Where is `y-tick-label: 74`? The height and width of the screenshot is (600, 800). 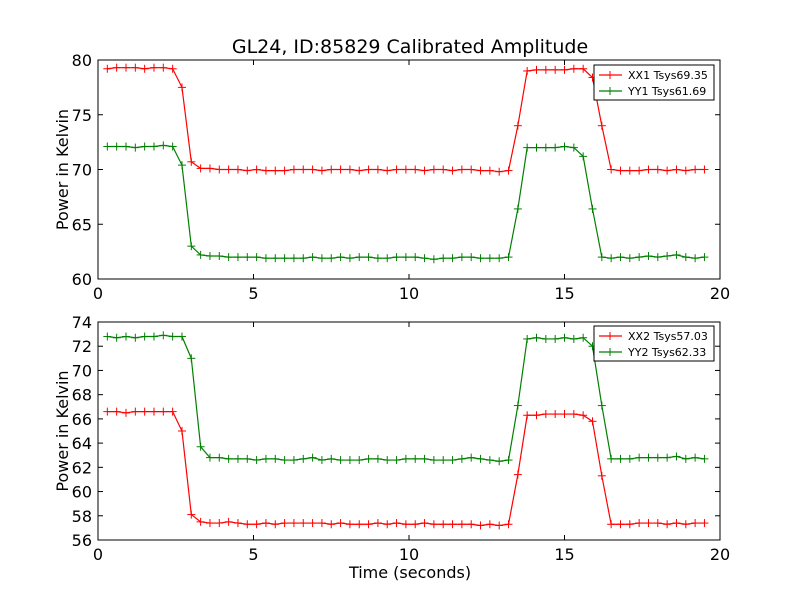 y-tick-label: 74 is located at coordinates (82, 322).